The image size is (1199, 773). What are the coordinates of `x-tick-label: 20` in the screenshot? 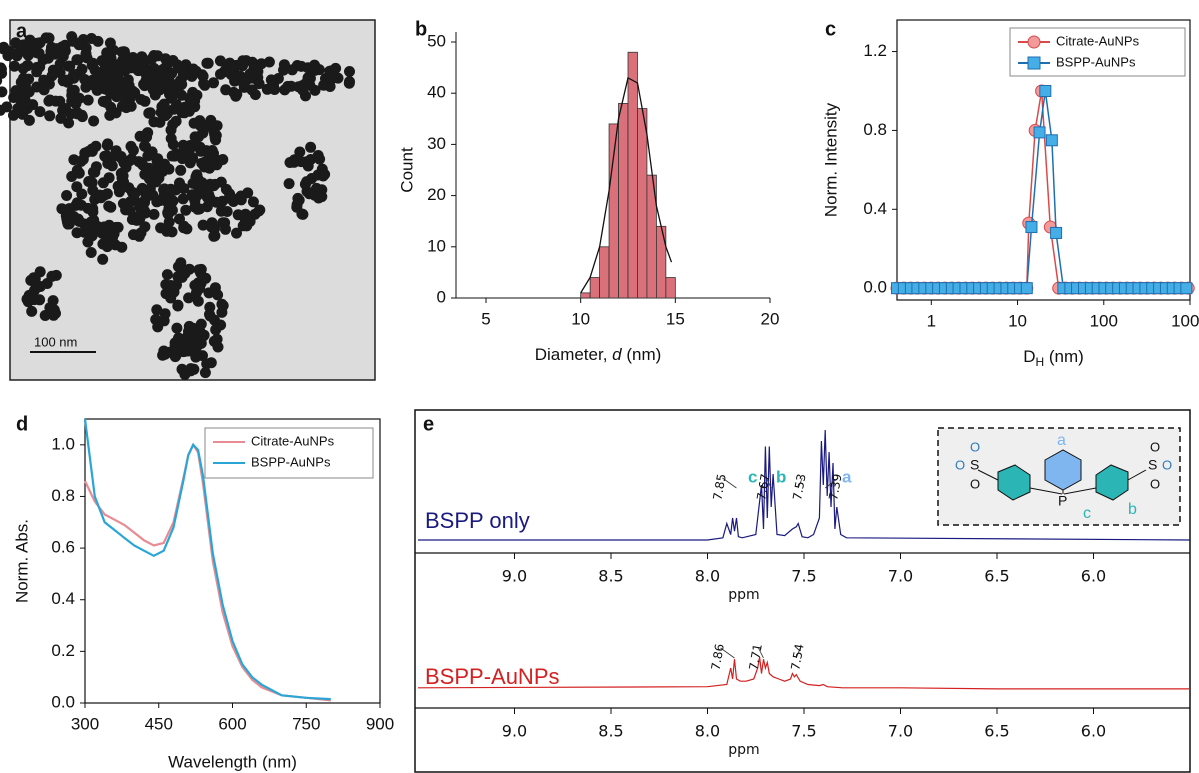 It's located at (770, 318).